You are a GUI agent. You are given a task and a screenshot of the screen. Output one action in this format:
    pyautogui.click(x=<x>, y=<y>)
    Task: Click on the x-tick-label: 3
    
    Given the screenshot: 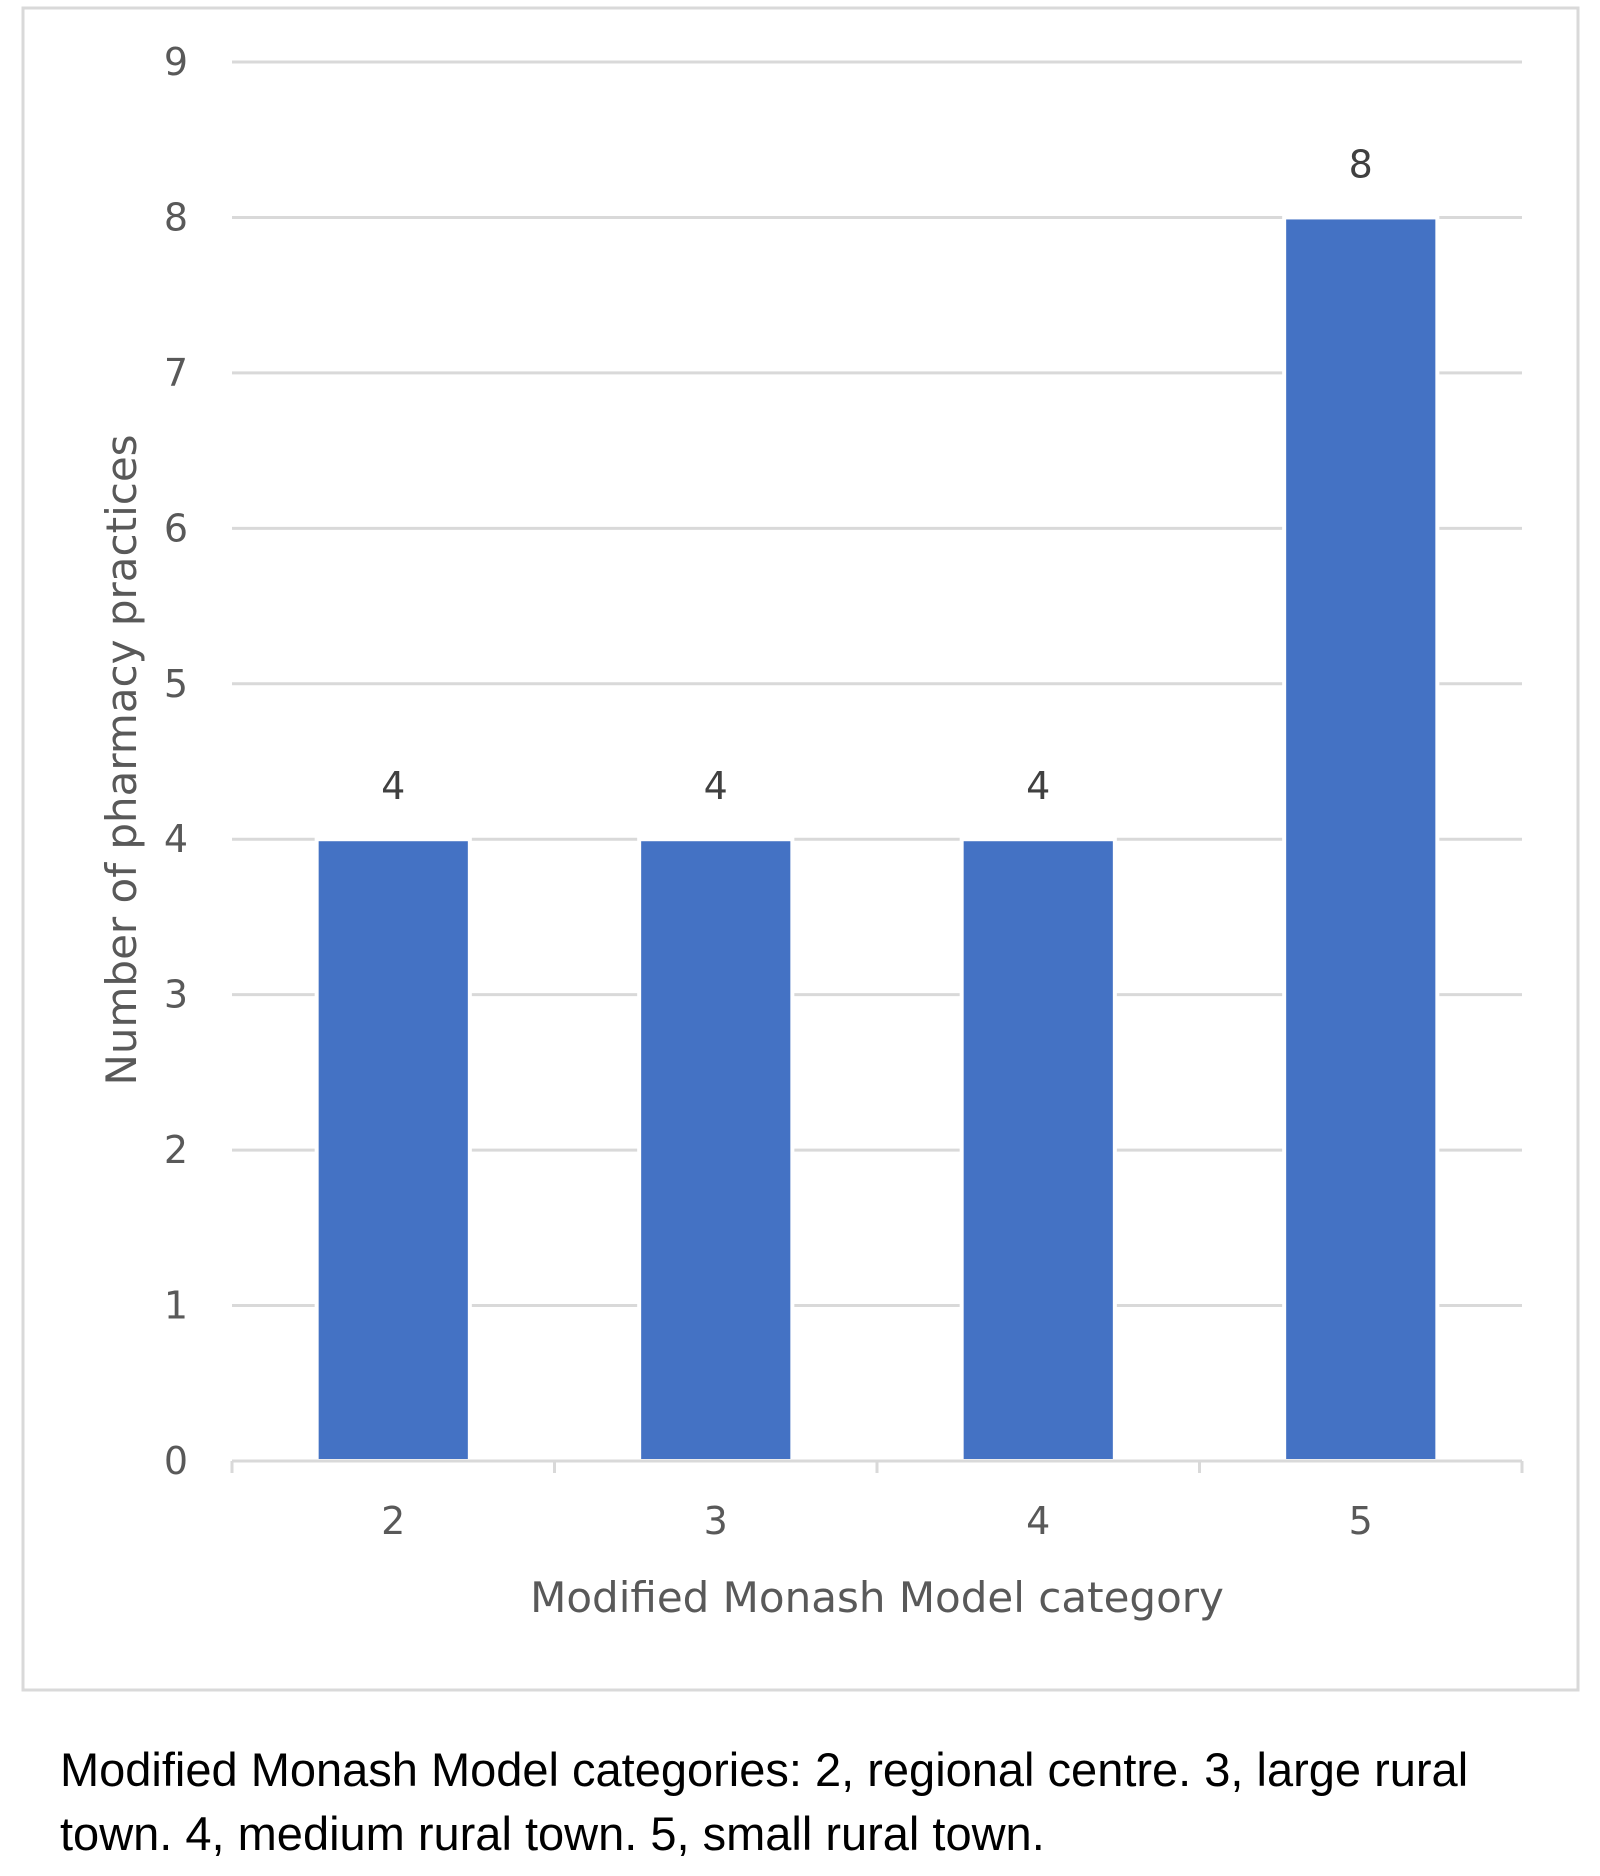 What is the action you would take?
    pyautogui.click(x=716, y=1521)
    